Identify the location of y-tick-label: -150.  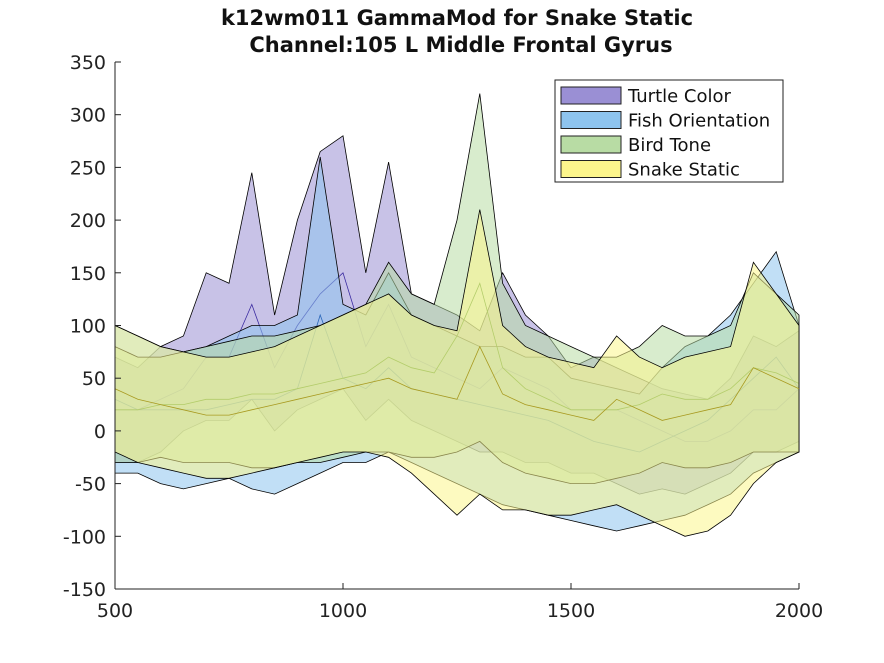
(84, 590).